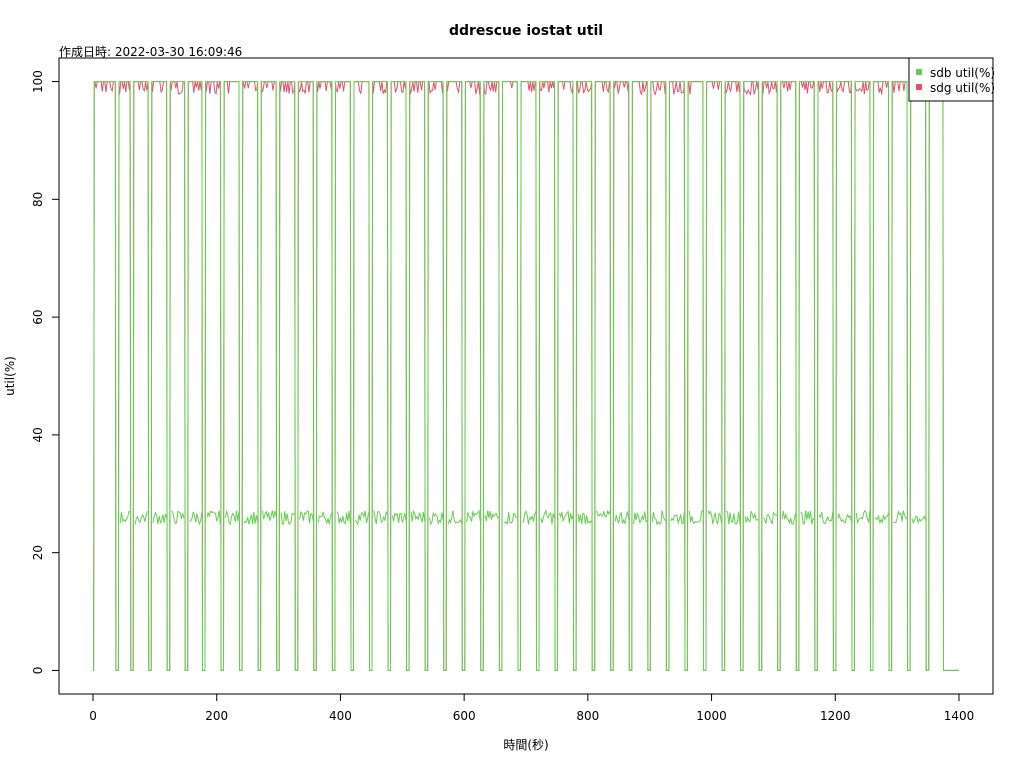 This screenshot has width=1024, height=768. I want to click on x-tick-label: 400, so click(340, 716).